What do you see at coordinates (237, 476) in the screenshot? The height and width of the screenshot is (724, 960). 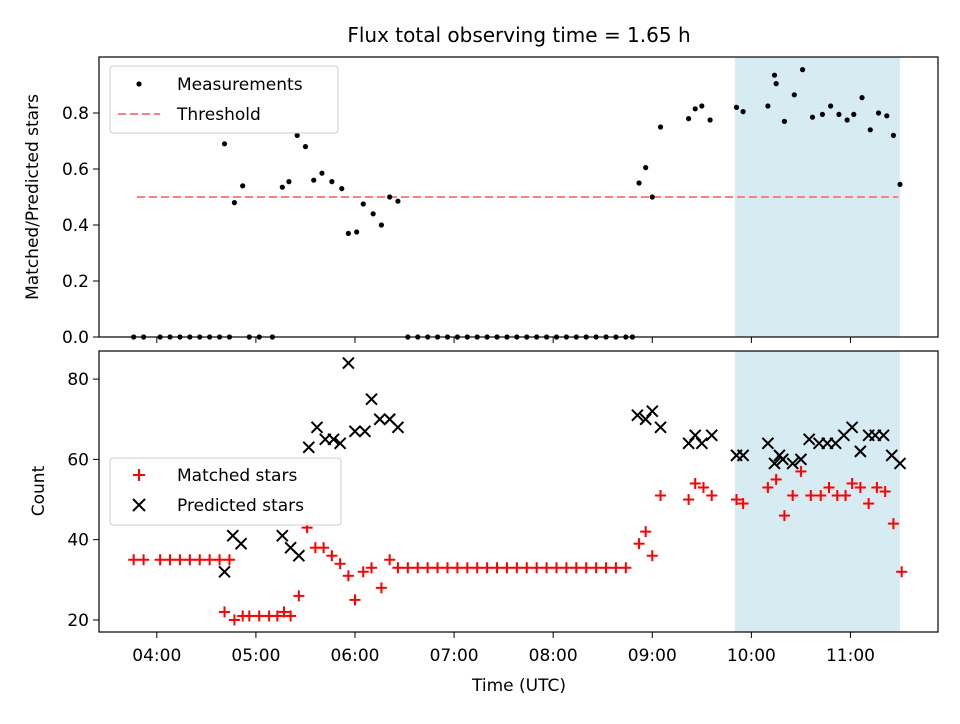 I see `legend-matched-label: Matched stars` at bounding box center [237, 476].